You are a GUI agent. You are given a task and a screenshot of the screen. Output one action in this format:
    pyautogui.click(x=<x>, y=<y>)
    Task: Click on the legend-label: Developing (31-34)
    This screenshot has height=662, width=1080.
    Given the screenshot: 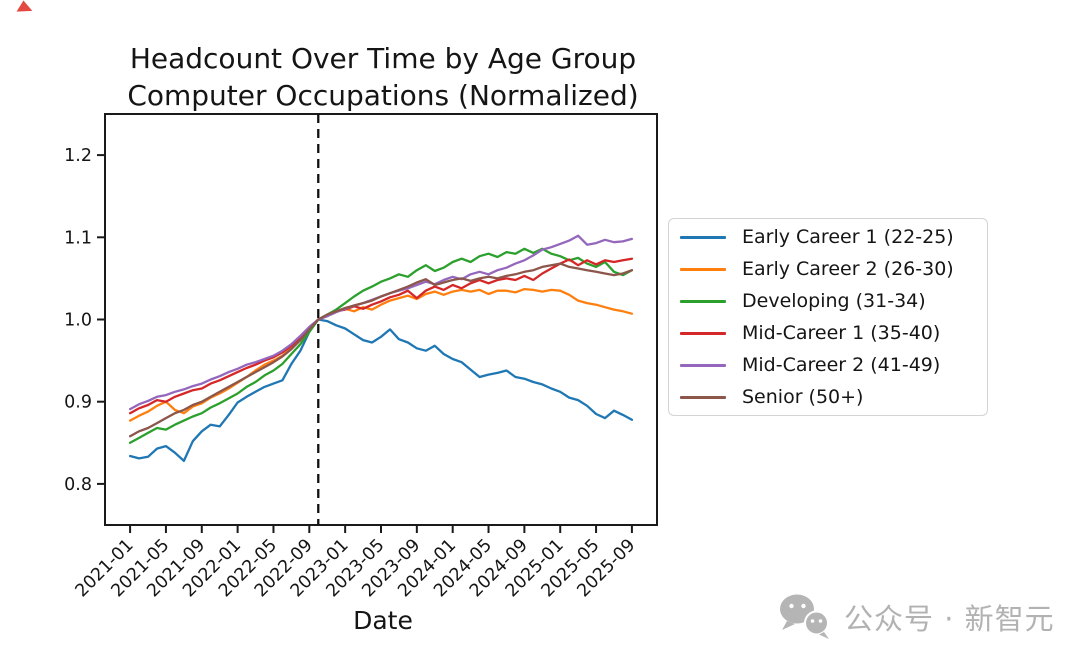 What is the action you would take?
    pyautogui.click(x=834, y=301)
    